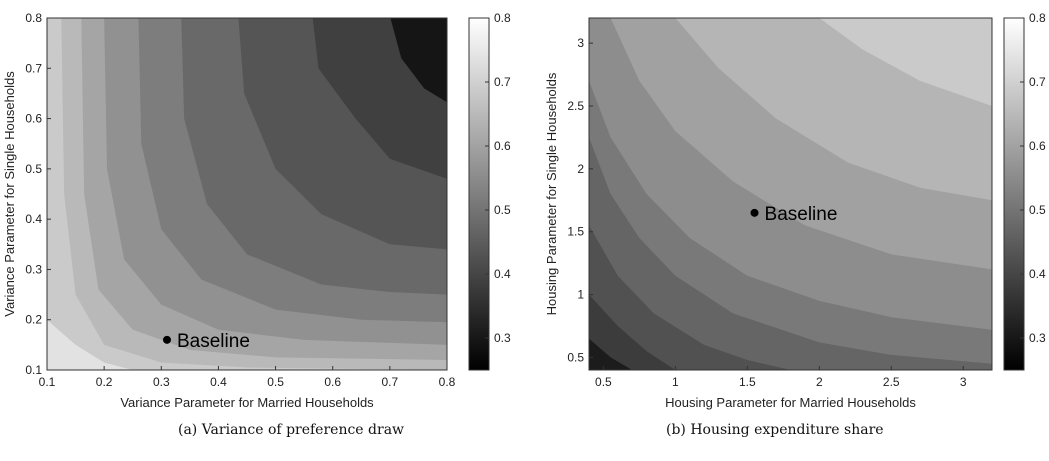  What do you see at coordinates (104, 382) in the screenshot?
I see `x-tick-label: 0.2` at bounding box center [104, 382].